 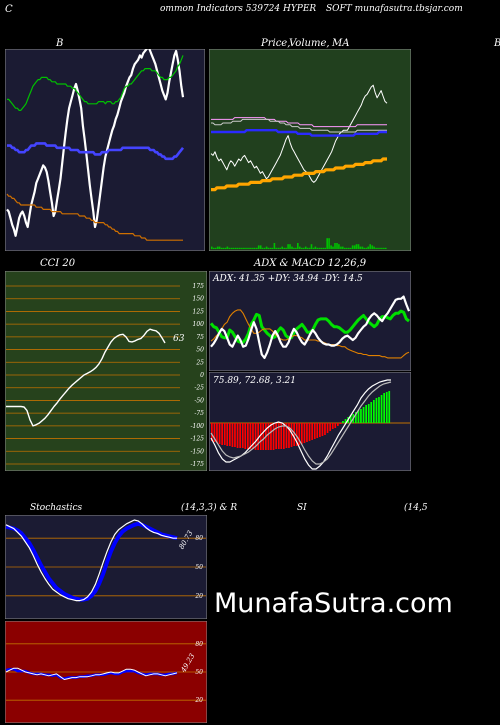 I want to click on price-lines, so click(x=299, y=166).